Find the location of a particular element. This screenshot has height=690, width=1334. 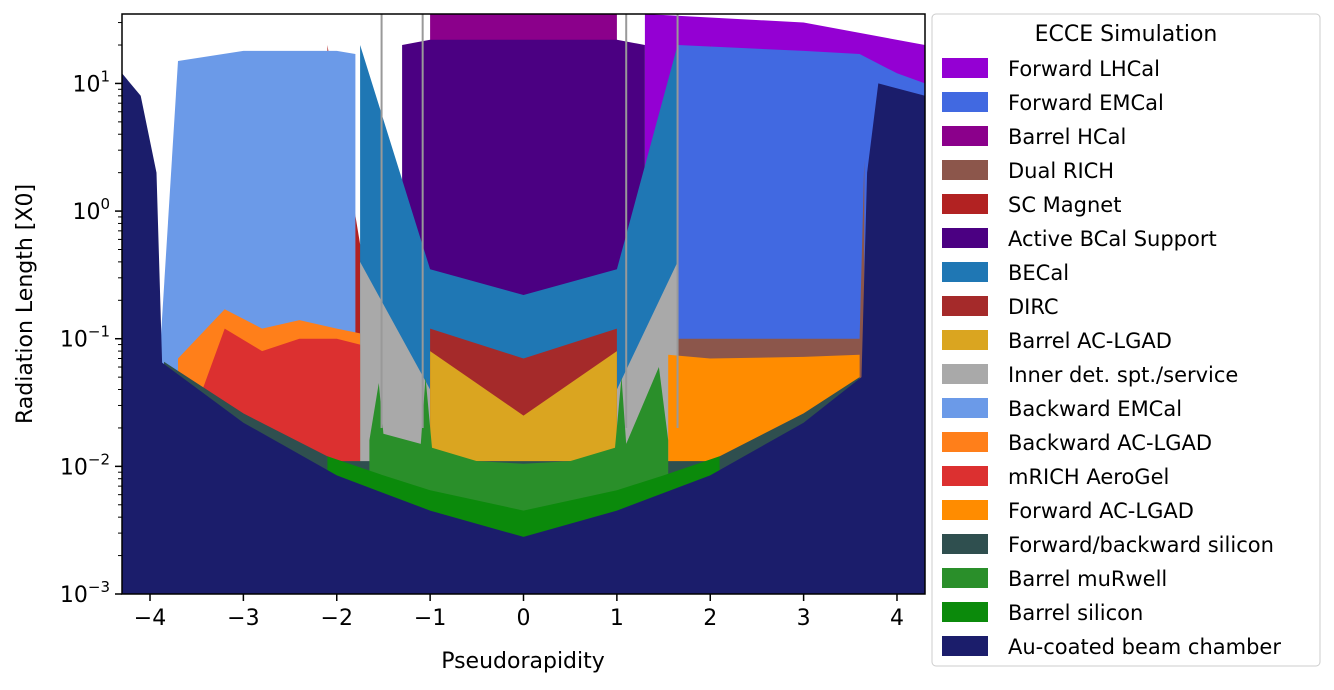

legend-label: Forward AC-LGAD is located at coordinates (1101, 511).